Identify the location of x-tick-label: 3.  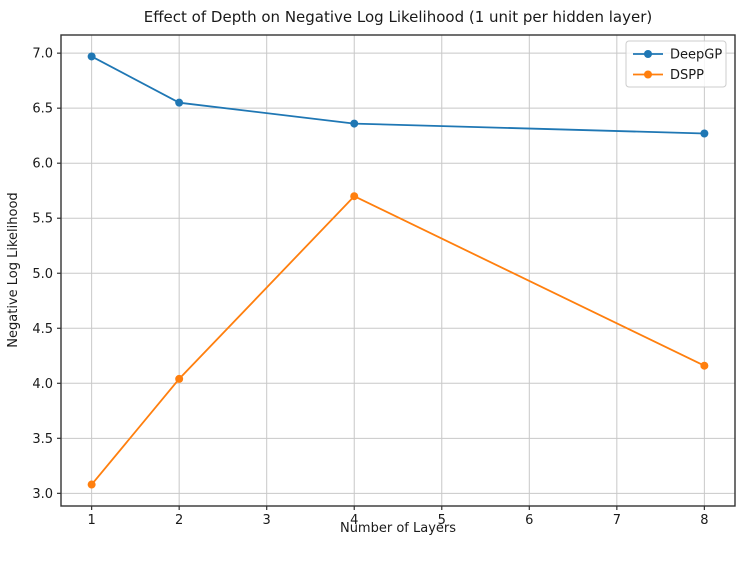
(267, 520).